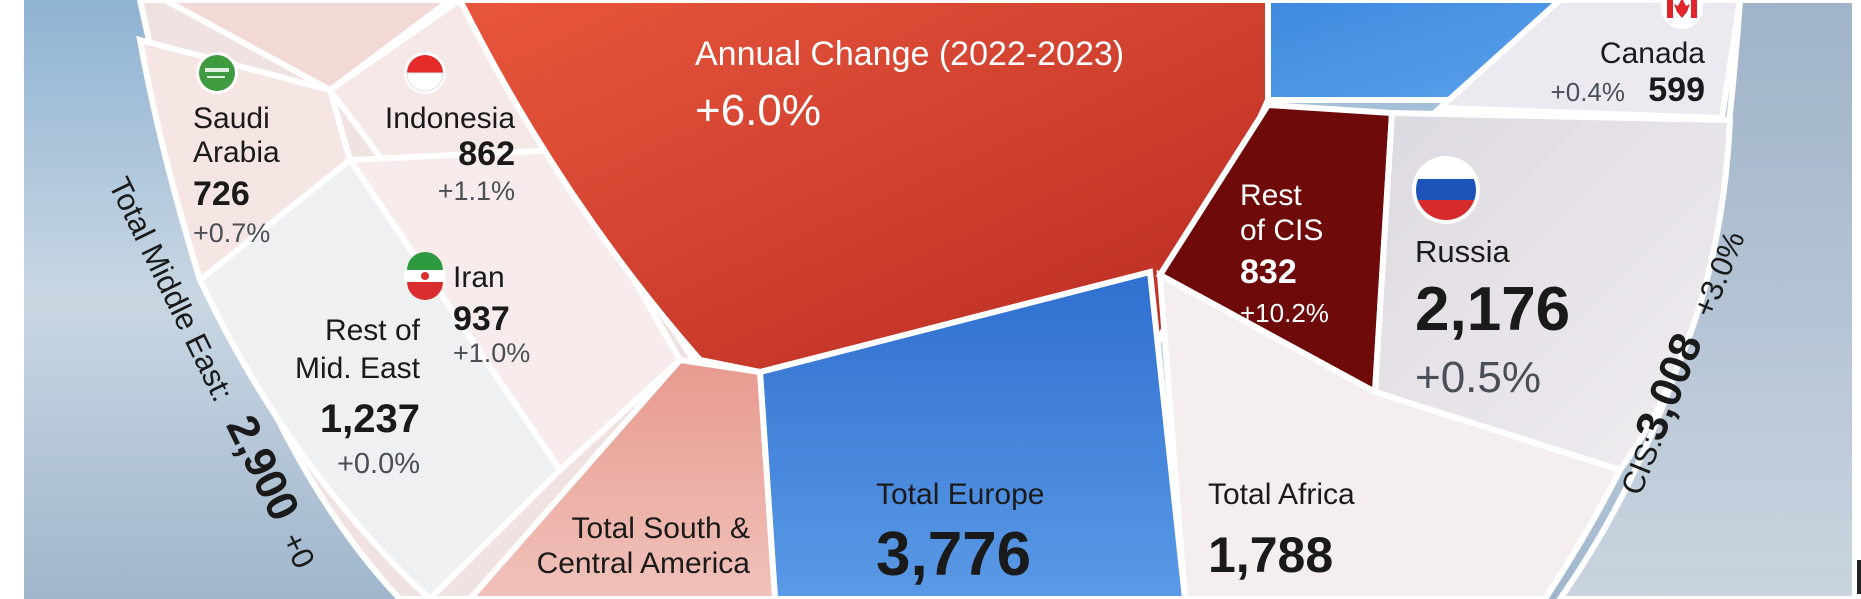 Image resolution: width=1861 pixels, height=599 pixels. What do you see at coordinates (1588, 92) in the screenshot?
I see `canada-change: +0.4%` at bounding box center [1588, 92].